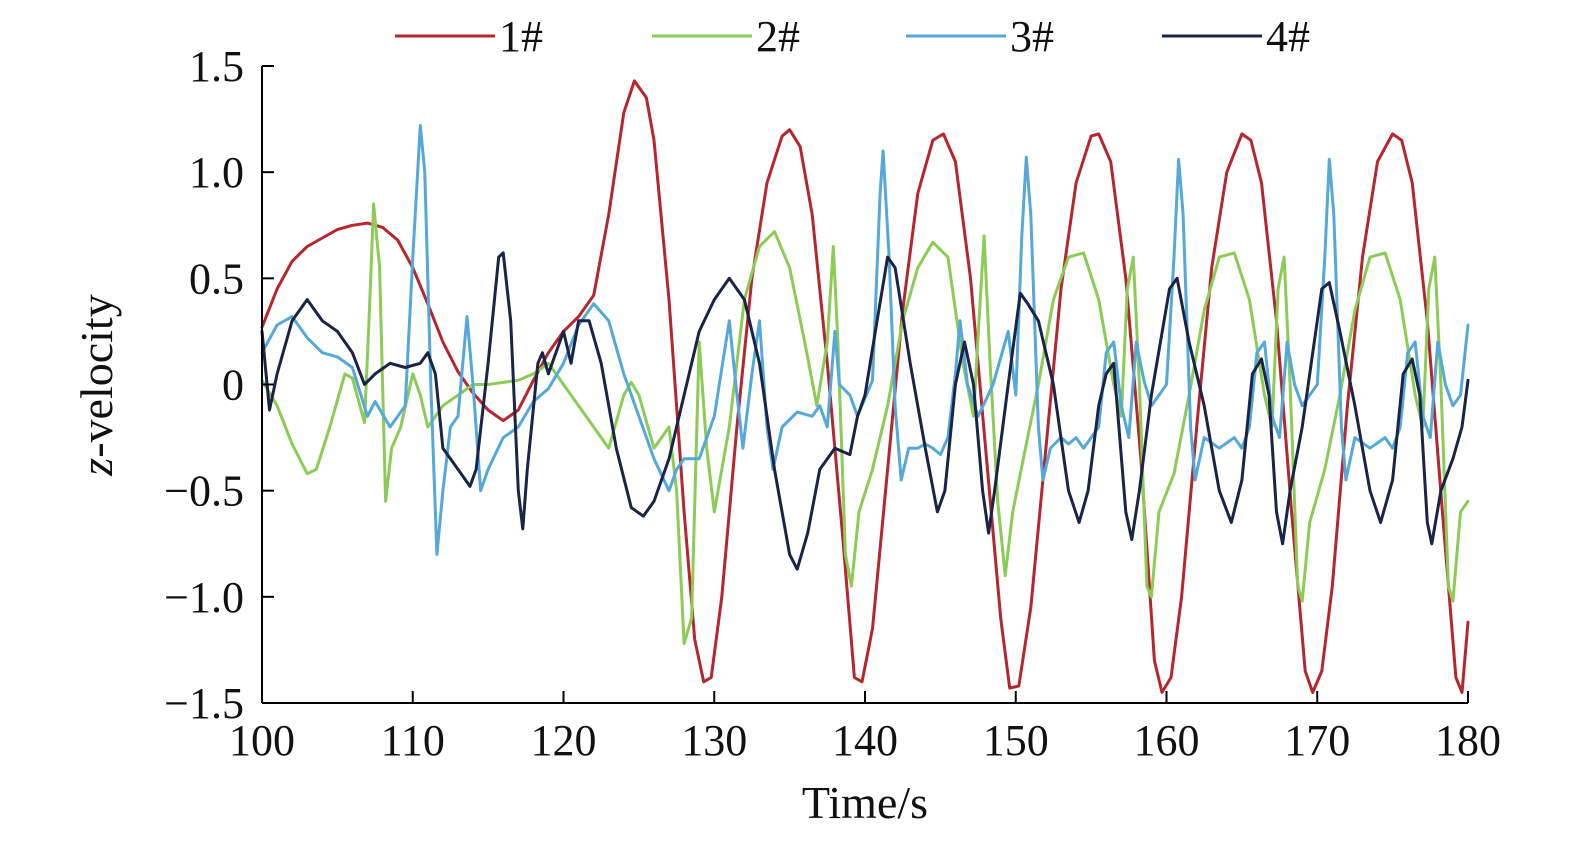 Image resolution: width=1575 pixels, height=846 pixels. What do you see at coordinates (521, 36) in the screenshot?
I see `legend-label-1: 1#` at bounding box center [521, 36].